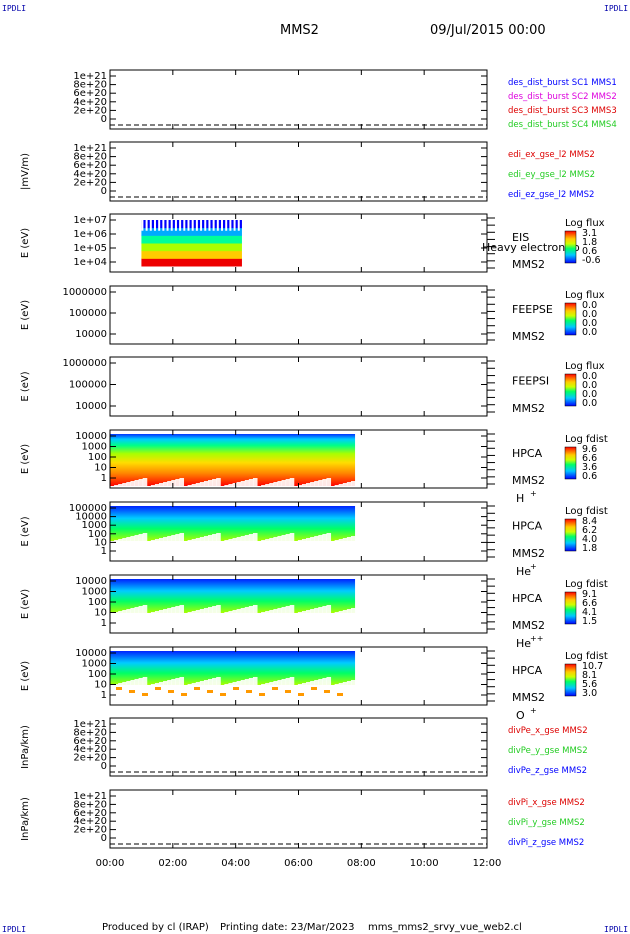 The image size is (630, 934). Describe the element at coordinates (520, 237) in the screenshot. I see `instrument-label: EIS` at that location.